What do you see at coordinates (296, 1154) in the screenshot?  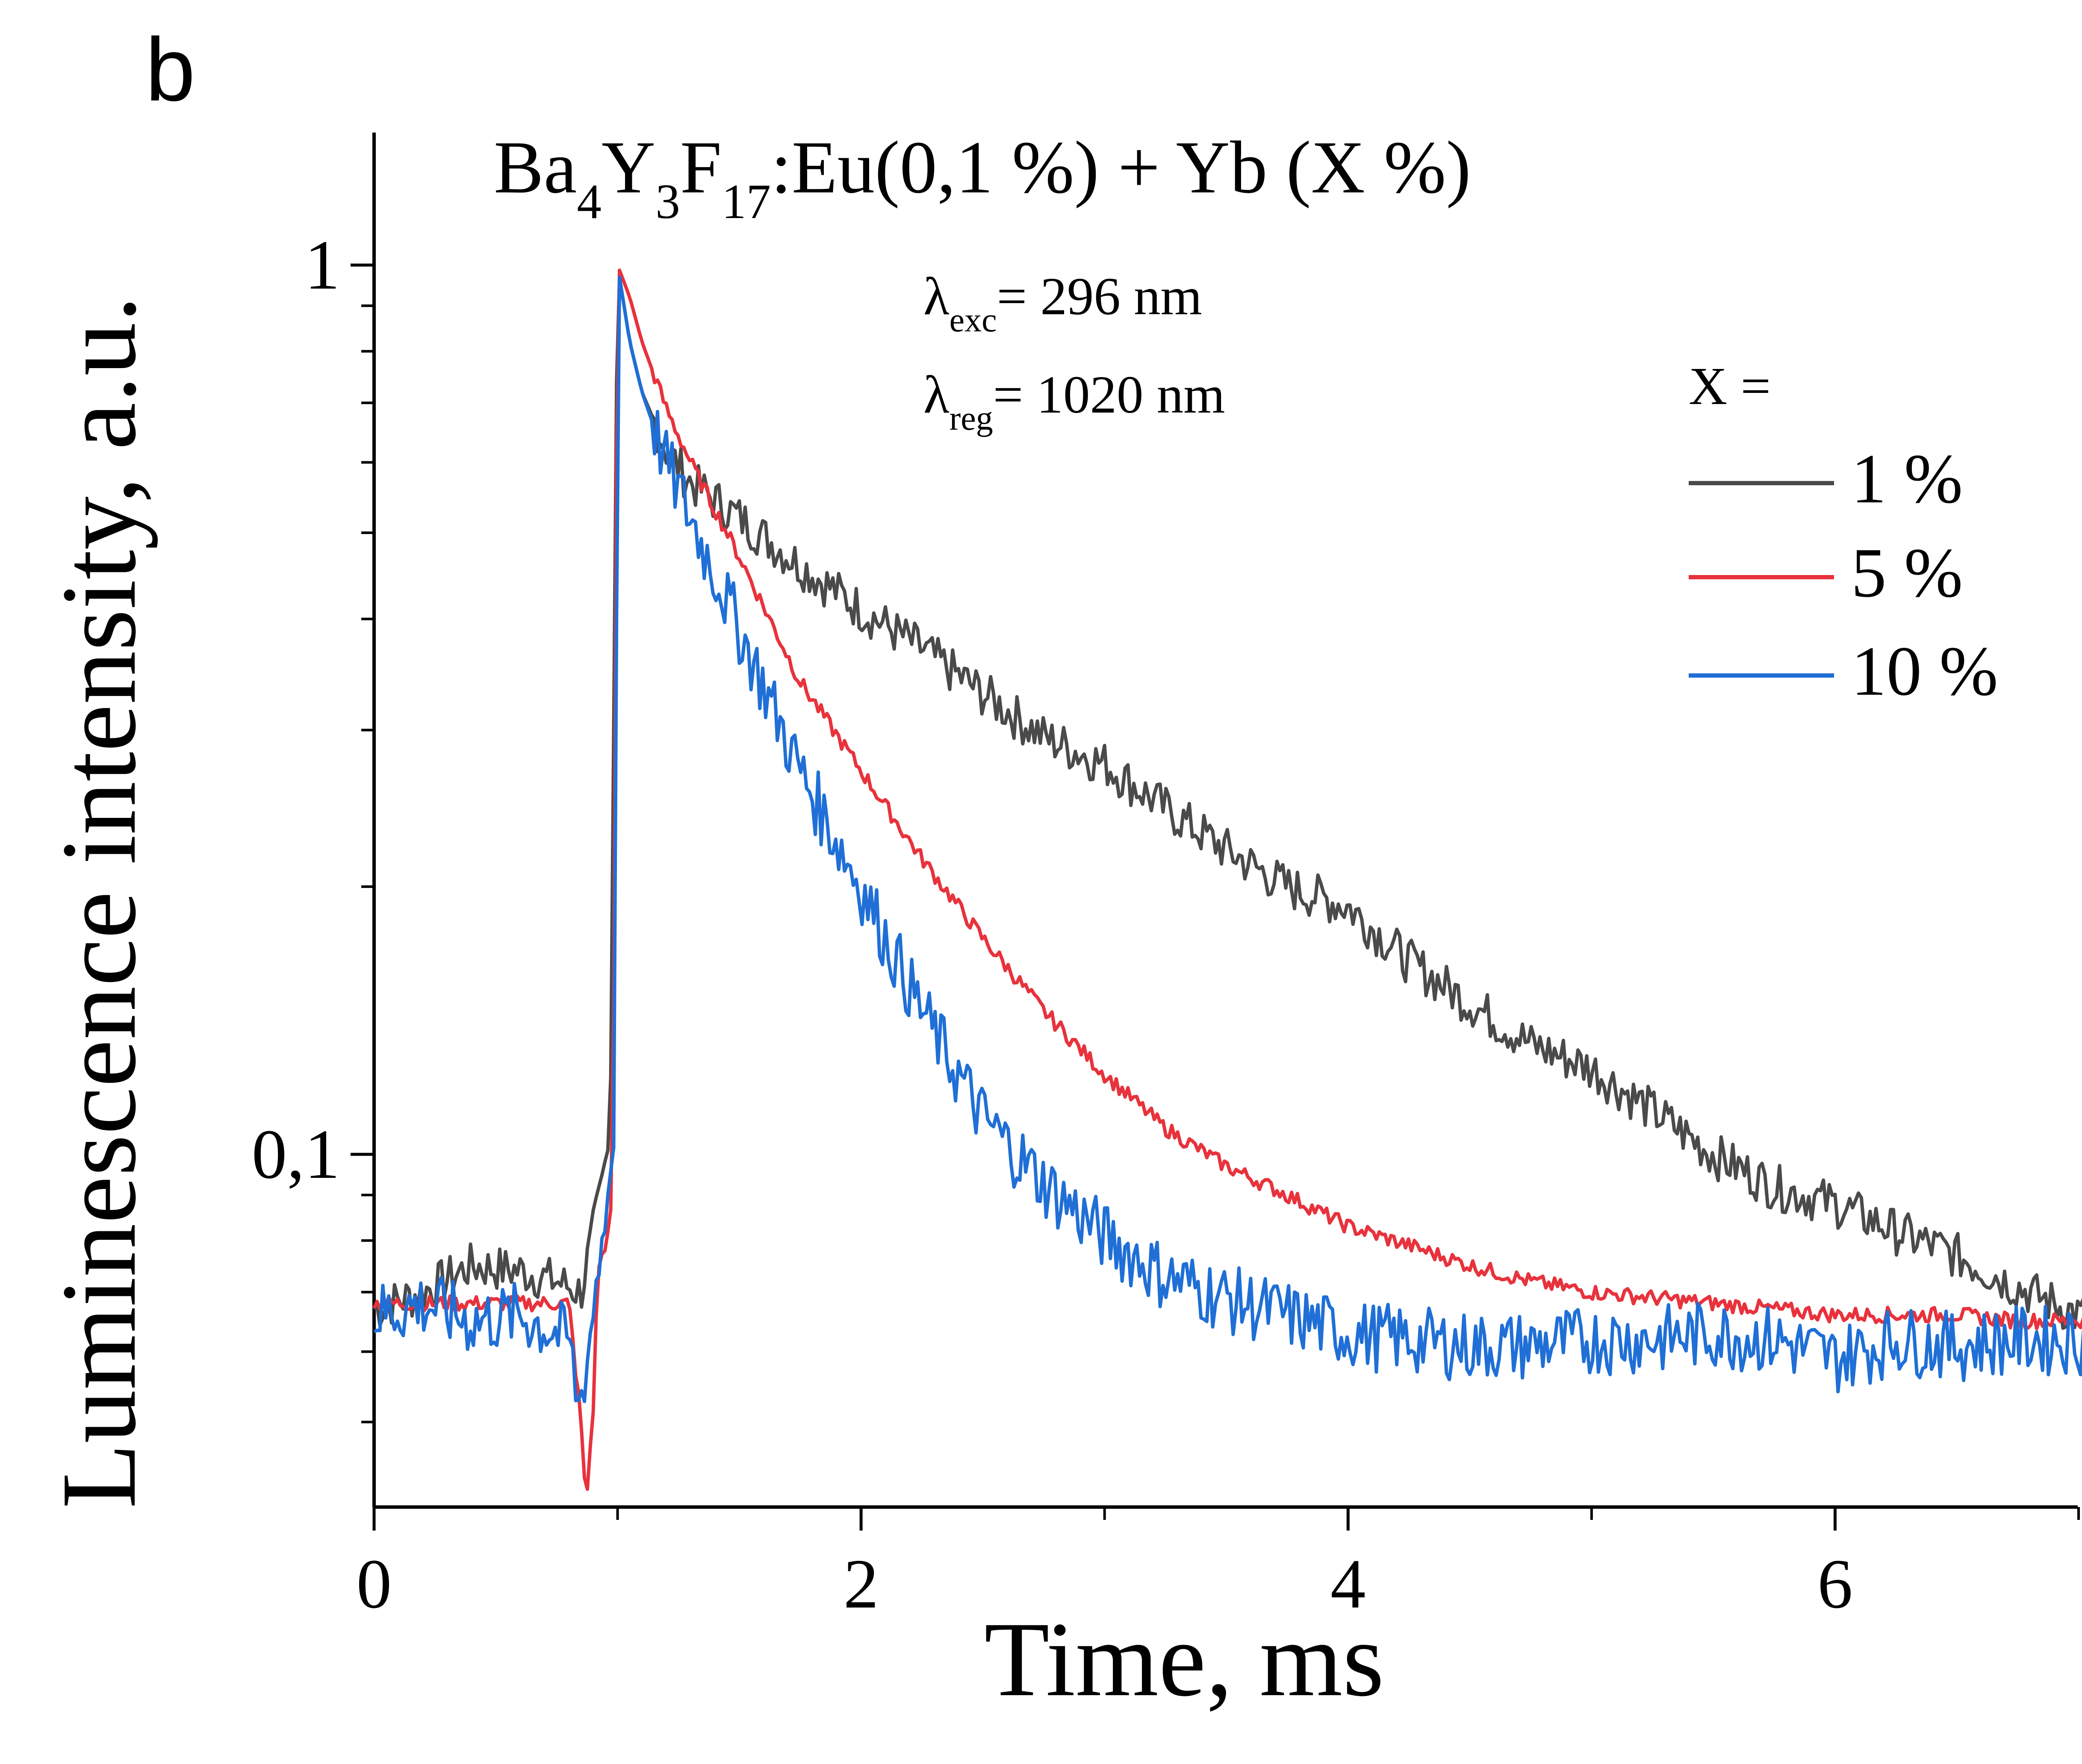 I see `y-tick-label-0: 0,1` at bounding box center [296, 1154].